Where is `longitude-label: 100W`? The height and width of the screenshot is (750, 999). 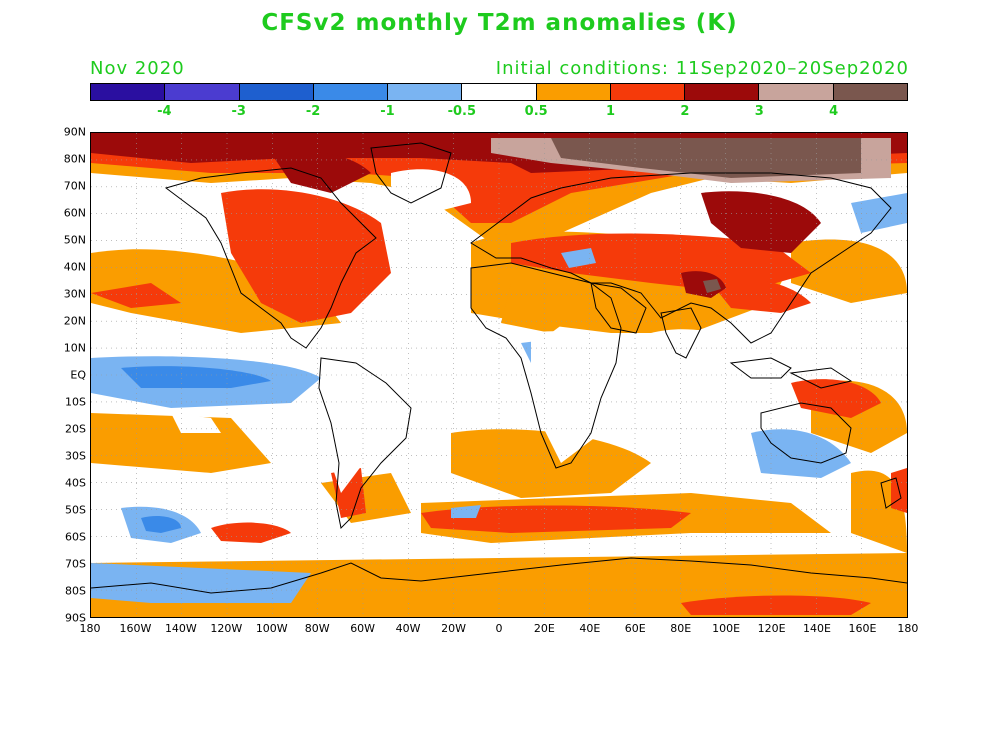
longitude-label: 100W is located at coordinates (271, 628).